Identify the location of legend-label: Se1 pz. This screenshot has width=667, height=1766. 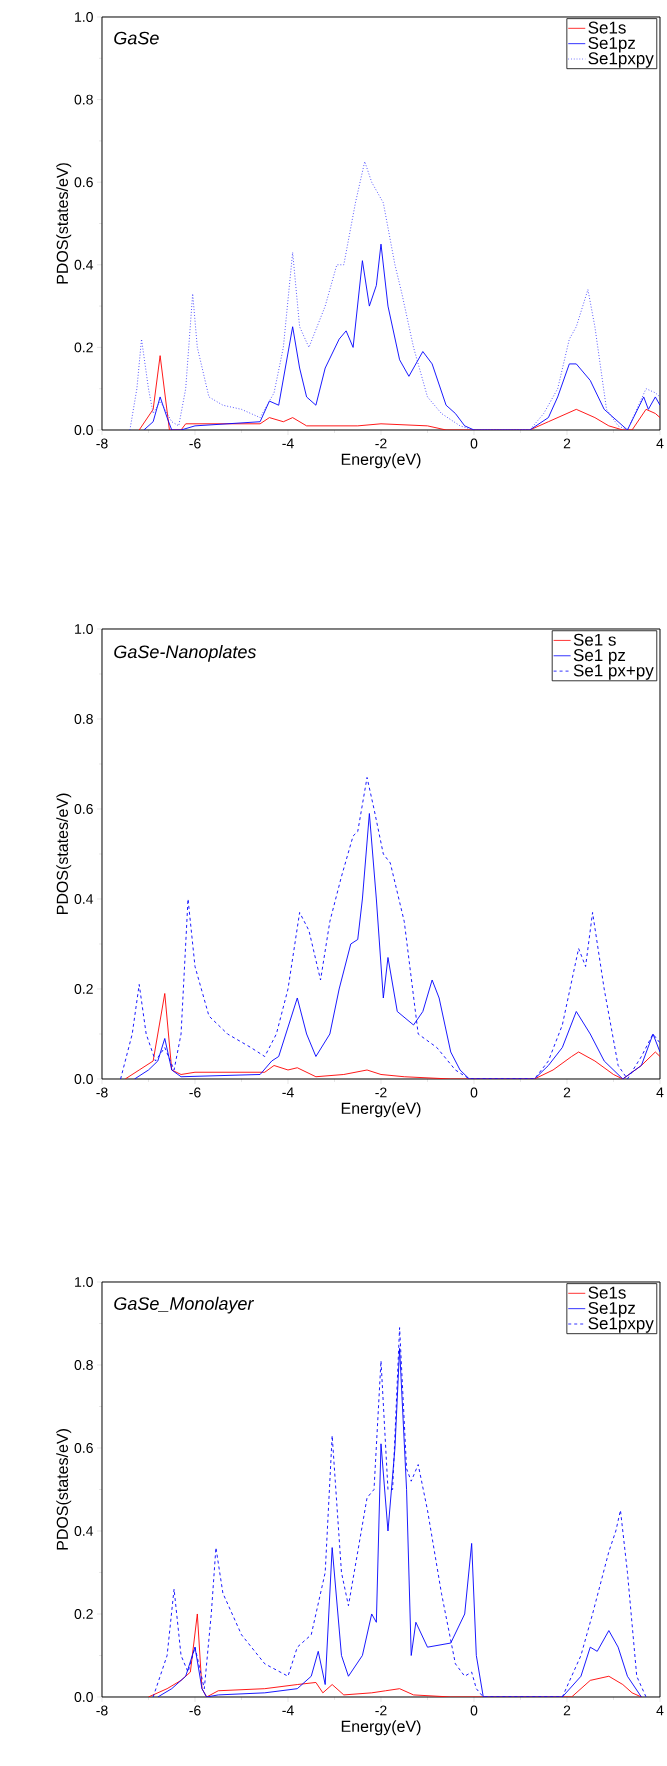
(599, 657).